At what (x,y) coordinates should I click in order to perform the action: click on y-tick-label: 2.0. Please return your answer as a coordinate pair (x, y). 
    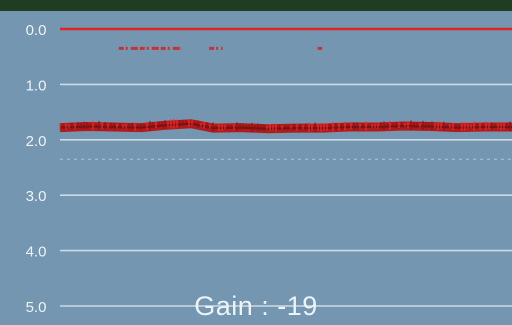
    Looking at the image, I should click on (36, 141).